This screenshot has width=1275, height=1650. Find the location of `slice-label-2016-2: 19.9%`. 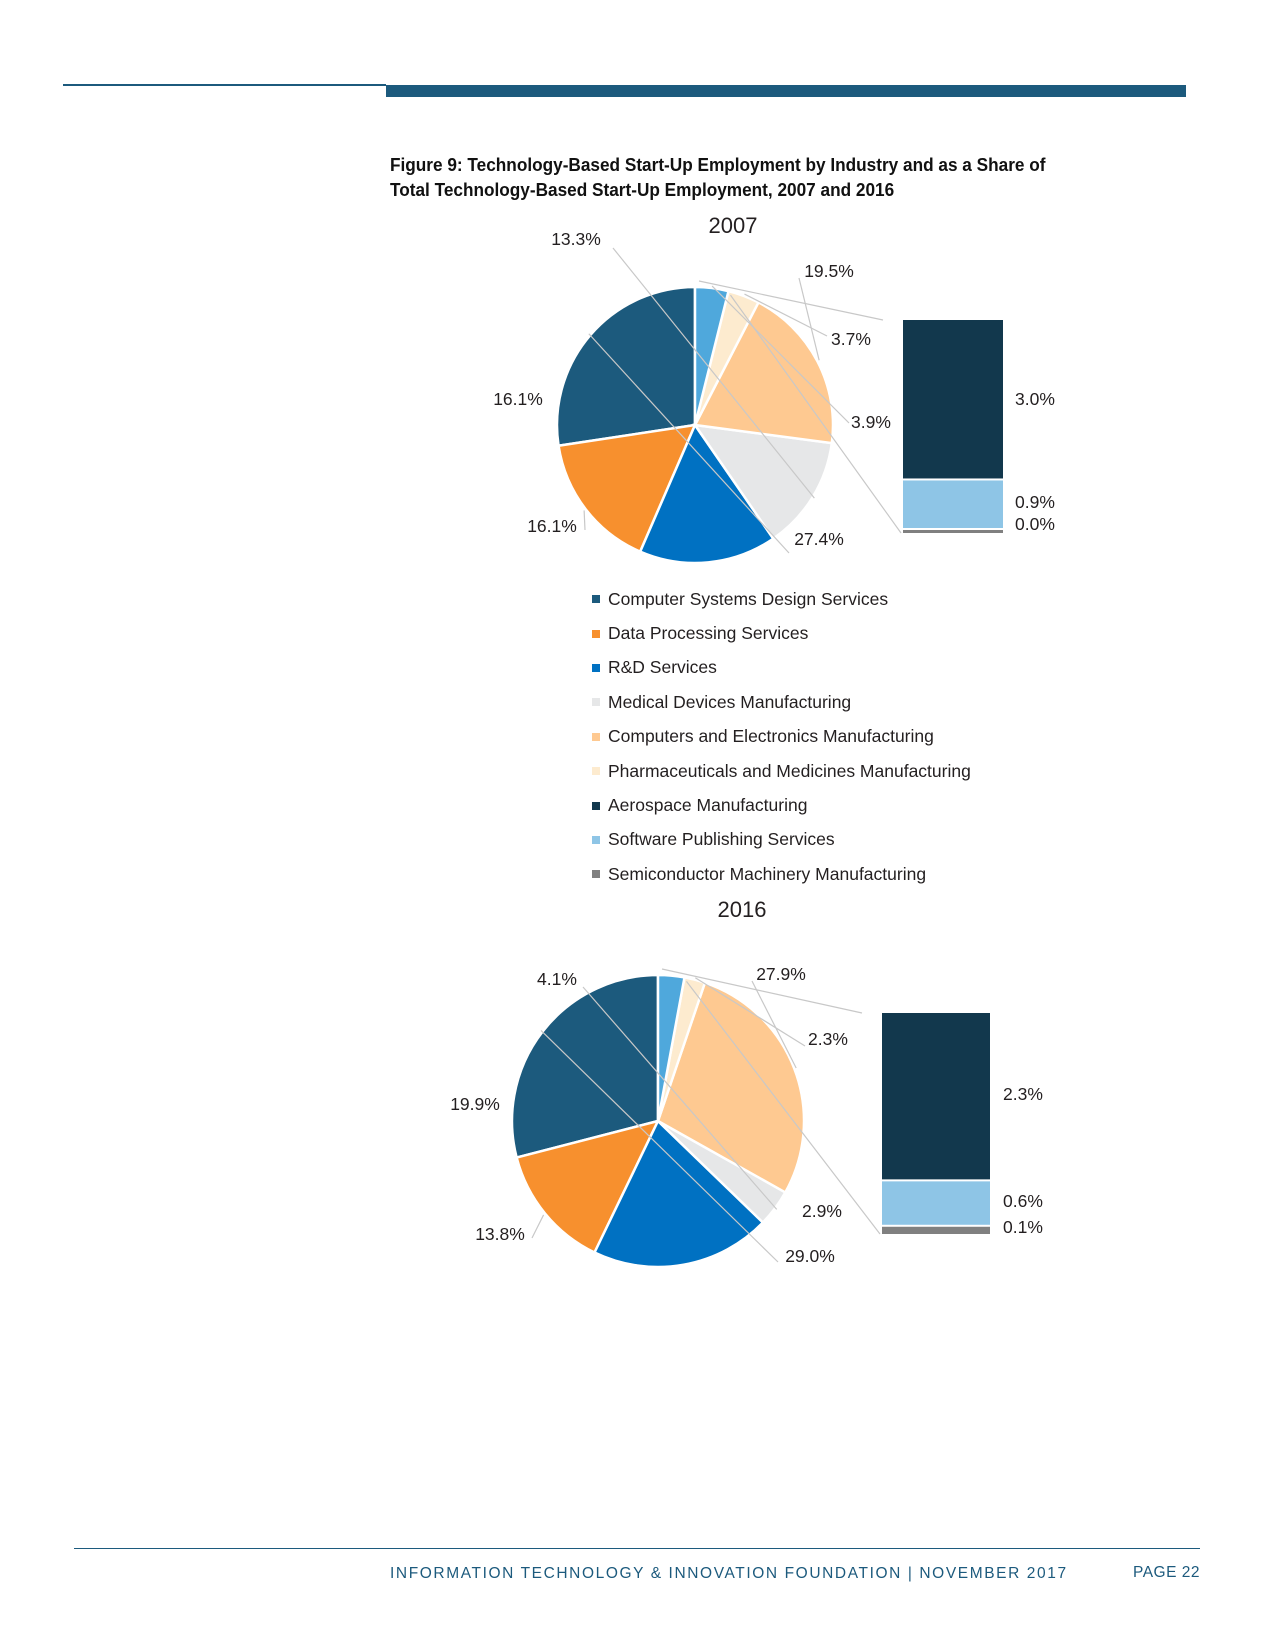

slice-label-2016-2: 19.9% is located at coordinates (475, 1104).